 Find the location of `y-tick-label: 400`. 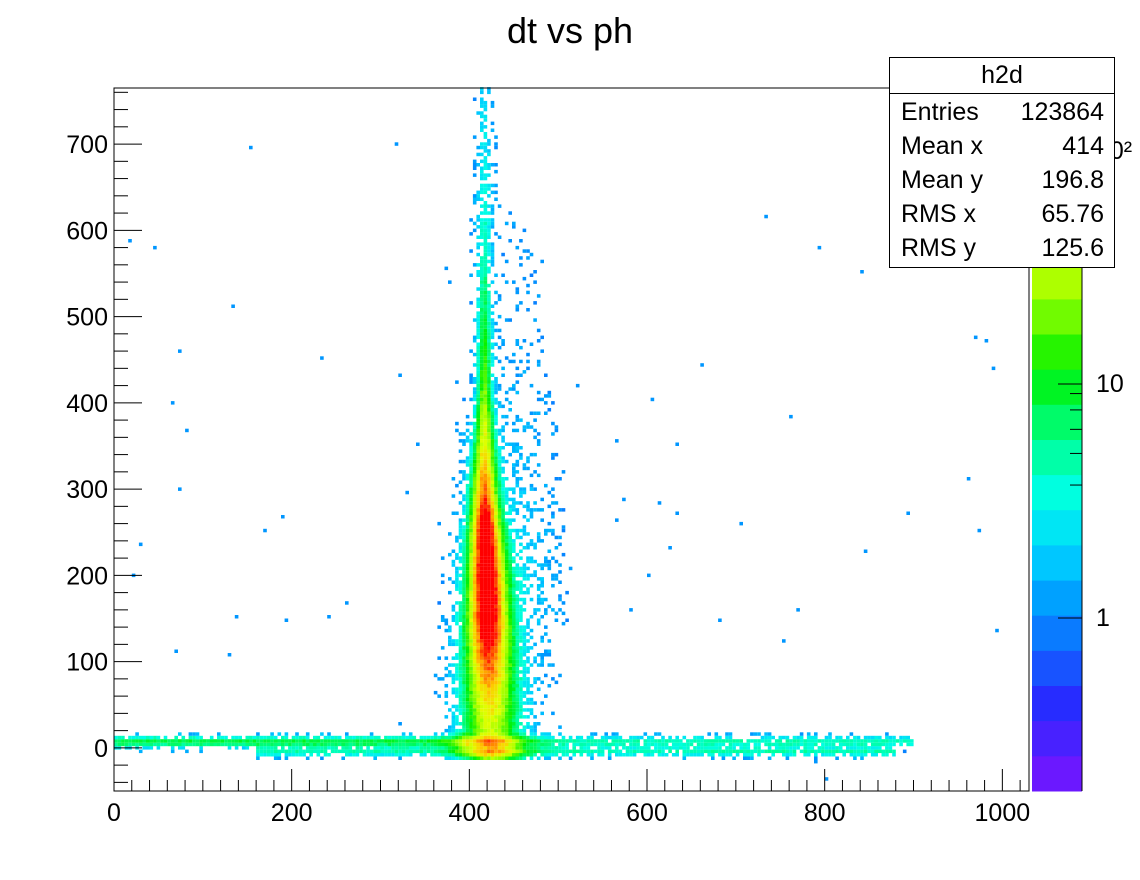

y-tick-label: 400 is located at coordinates (87, 404).